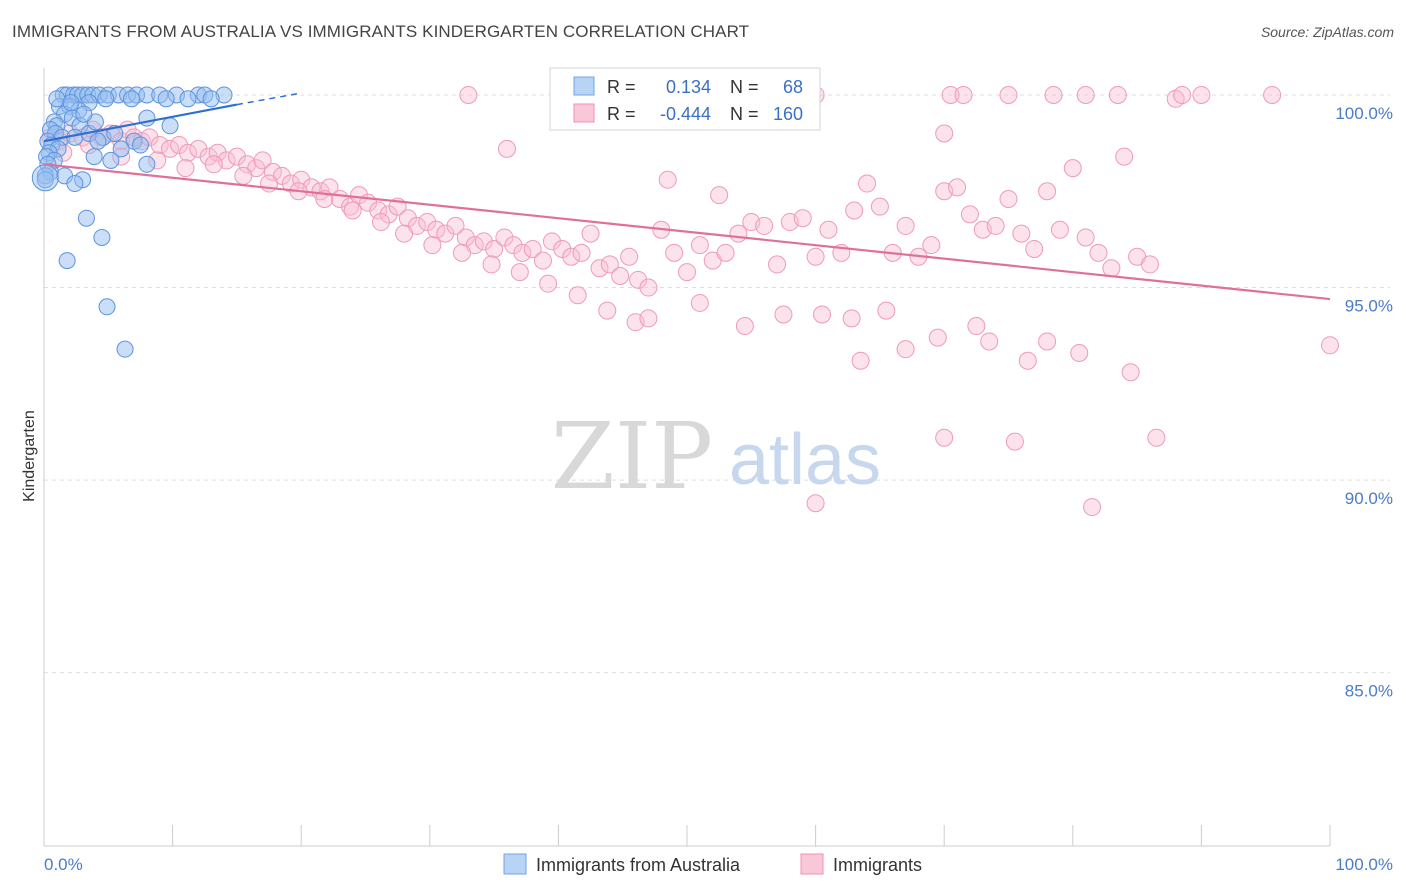 Image resolution: width=1406 pixels, height=892 pixels. I want to click on immigrants-trend-line, so click(687, 232).